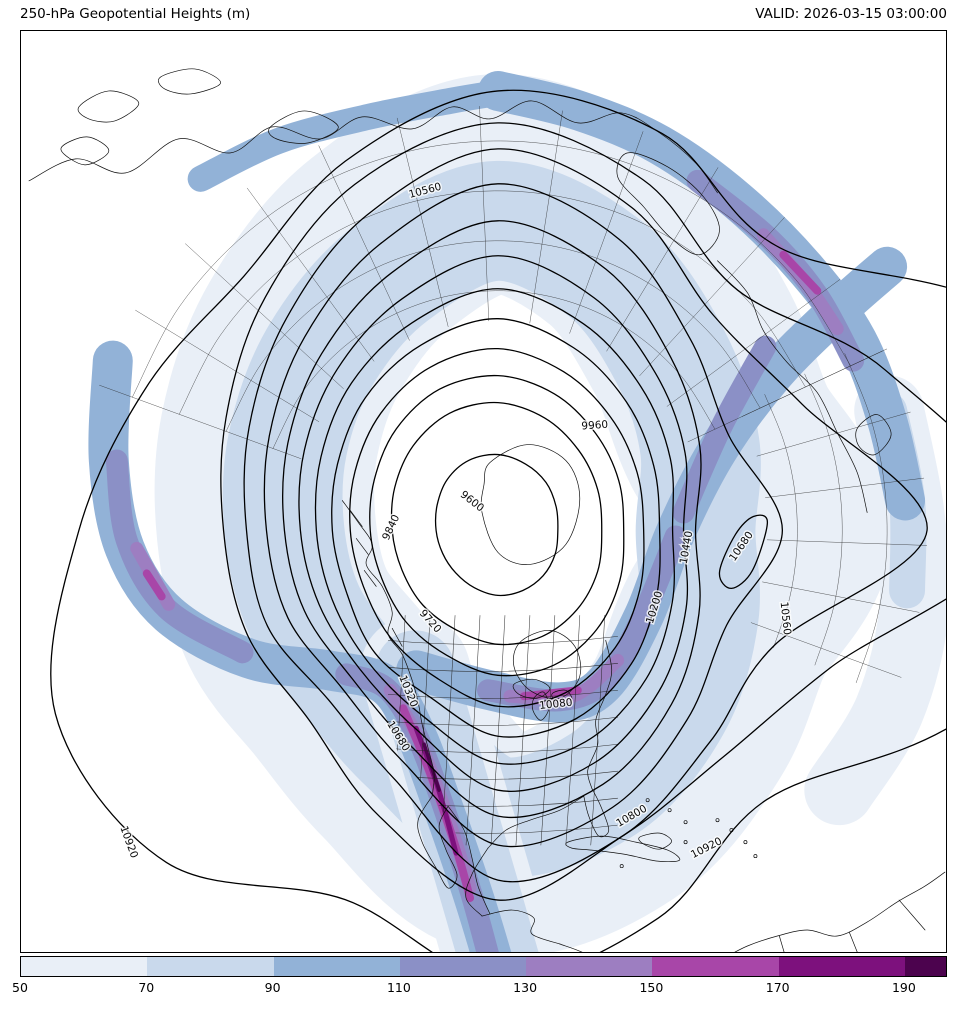 The width and height of the screenshot is (958, 1011). I want to click on contour-label: 10920, so click(128, 841).